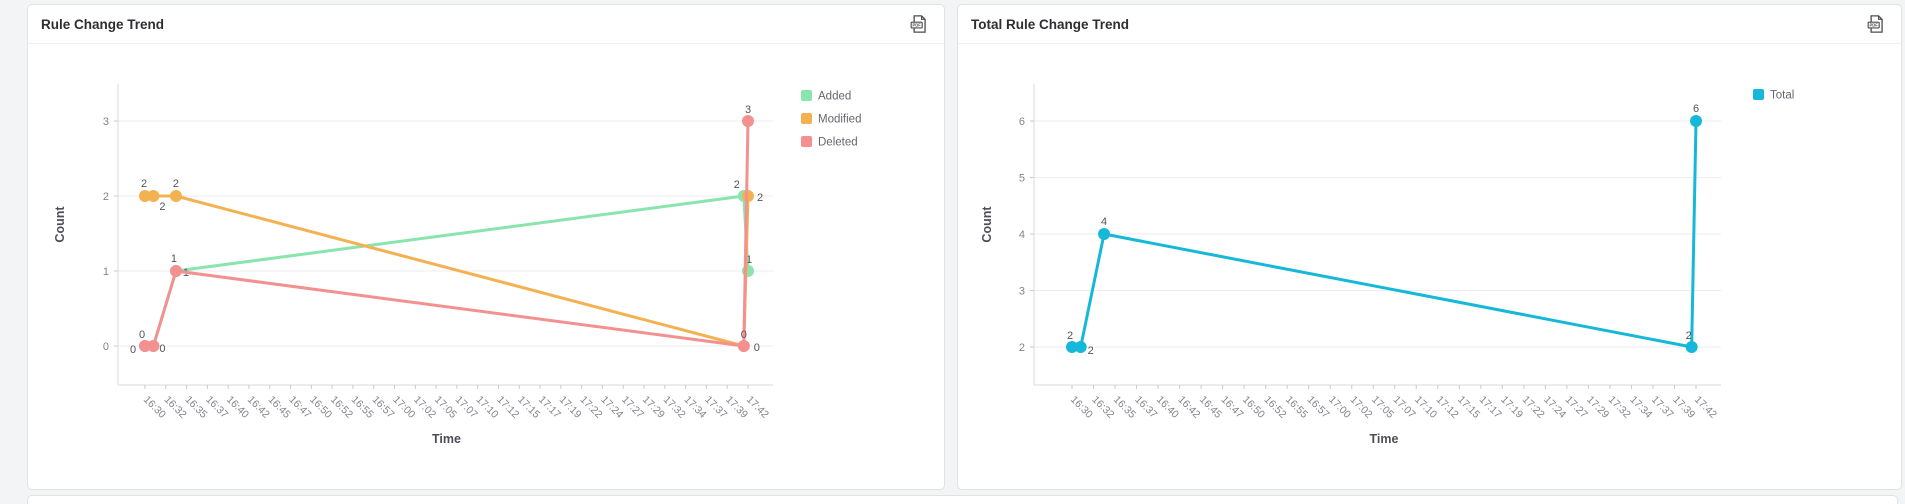 The width and height of the screenshot is (1905, 504). I want to click on x-tick-label: 16:55, so click(362, 407).